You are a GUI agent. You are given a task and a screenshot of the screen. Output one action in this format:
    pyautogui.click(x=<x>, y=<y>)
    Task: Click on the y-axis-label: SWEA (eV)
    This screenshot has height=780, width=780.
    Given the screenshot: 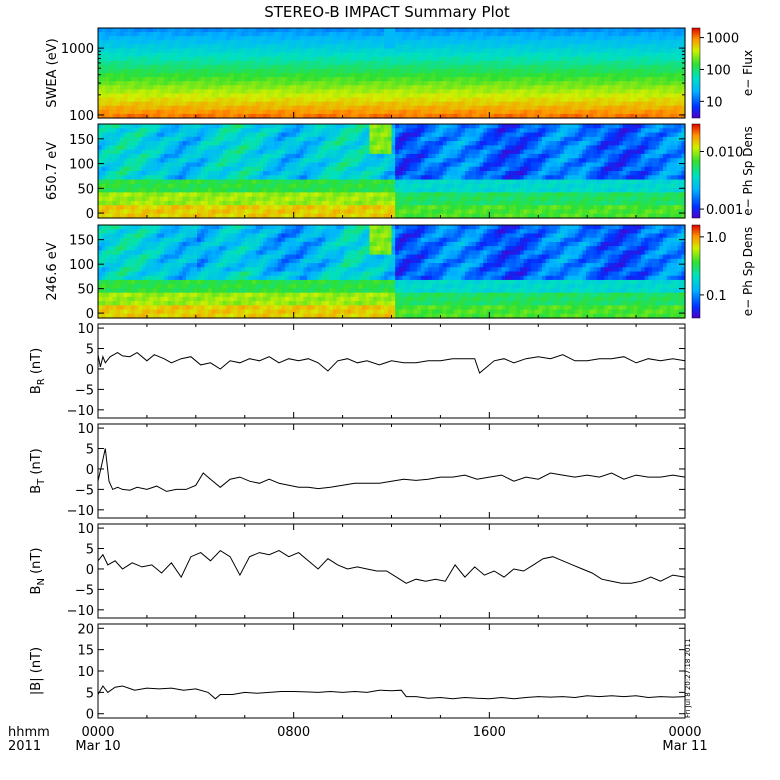 What is the action you would take?
    pyautogui.click(x=52, y=72)
    